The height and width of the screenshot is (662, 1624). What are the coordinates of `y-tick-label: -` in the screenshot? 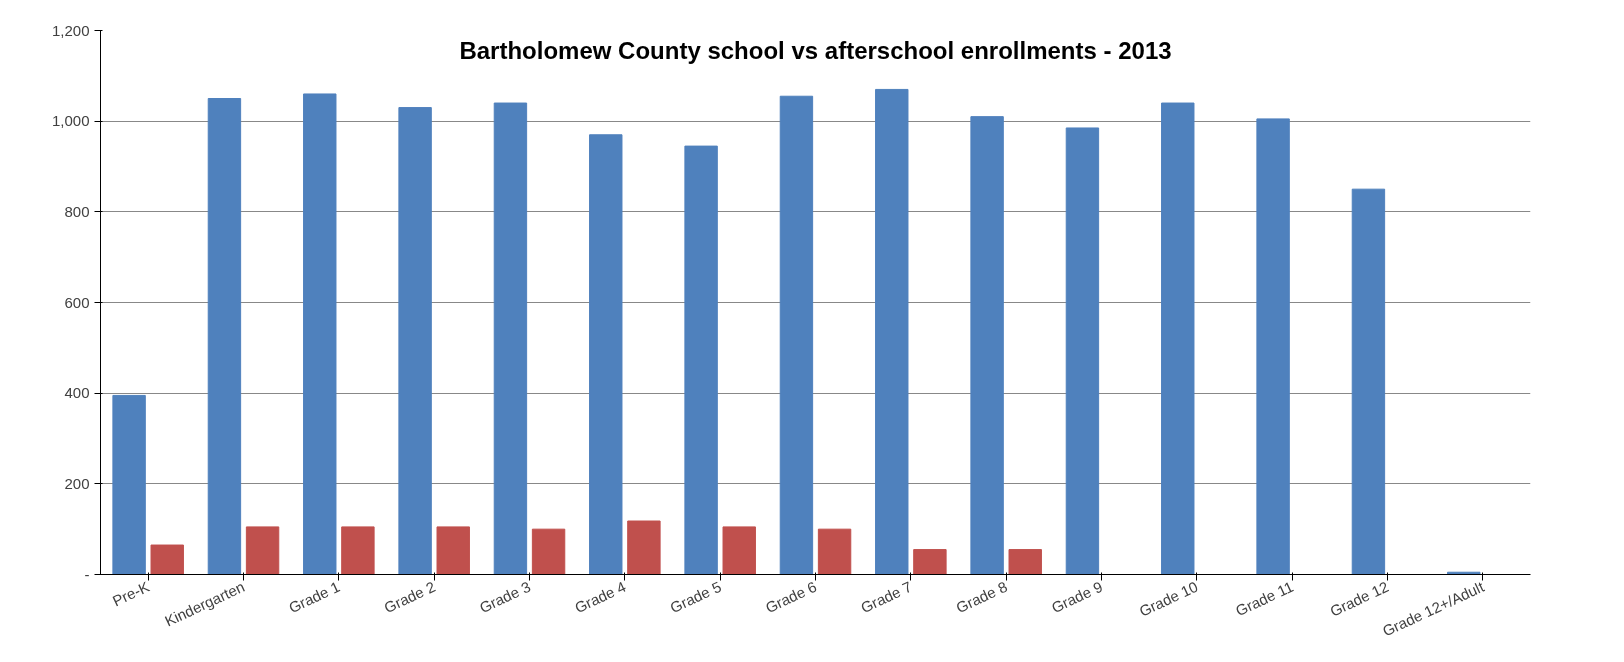 It's located at (87, 574).